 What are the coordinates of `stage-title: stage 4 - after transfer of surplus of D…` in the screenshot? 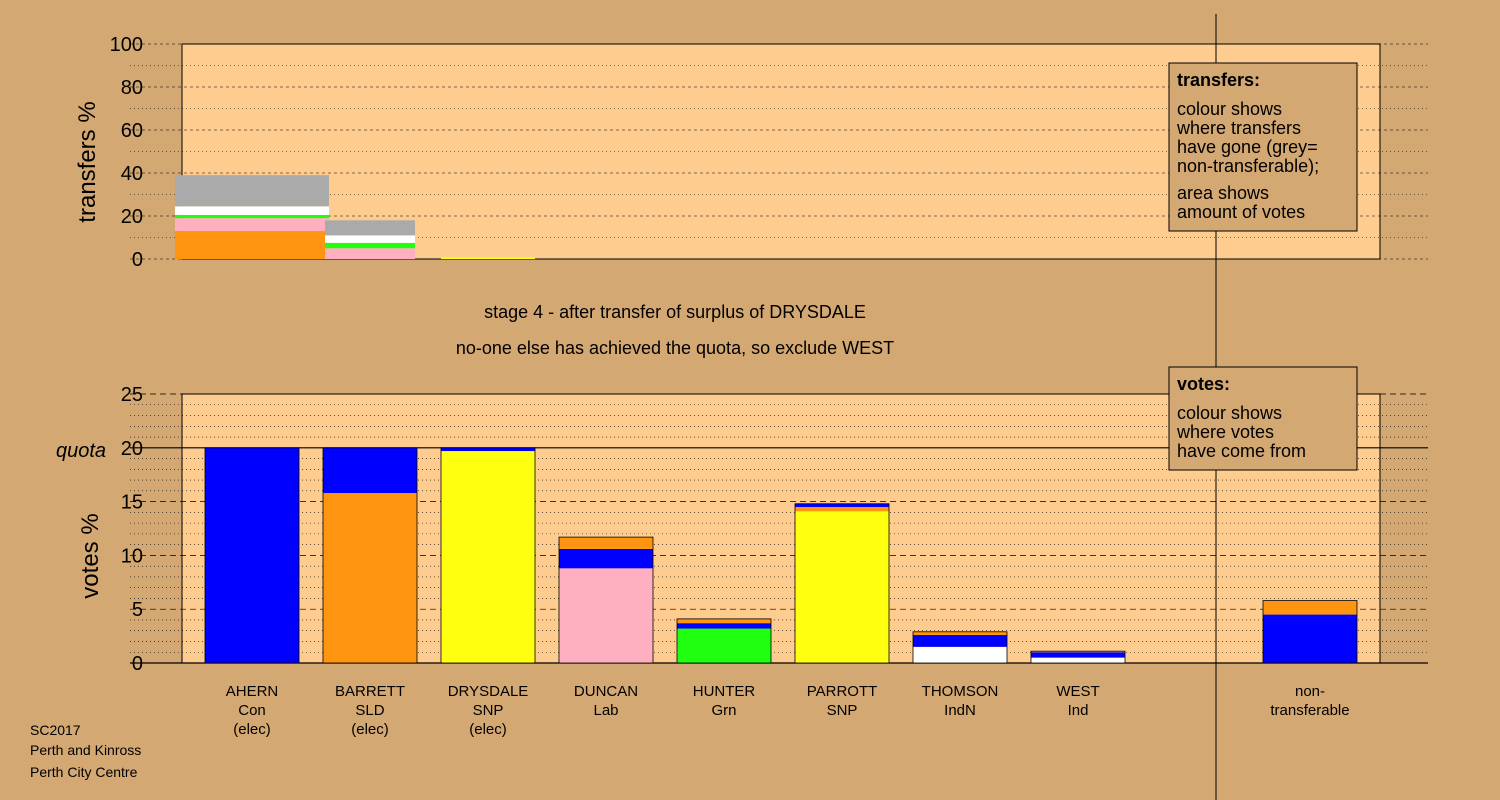 It's located at (675, 312).